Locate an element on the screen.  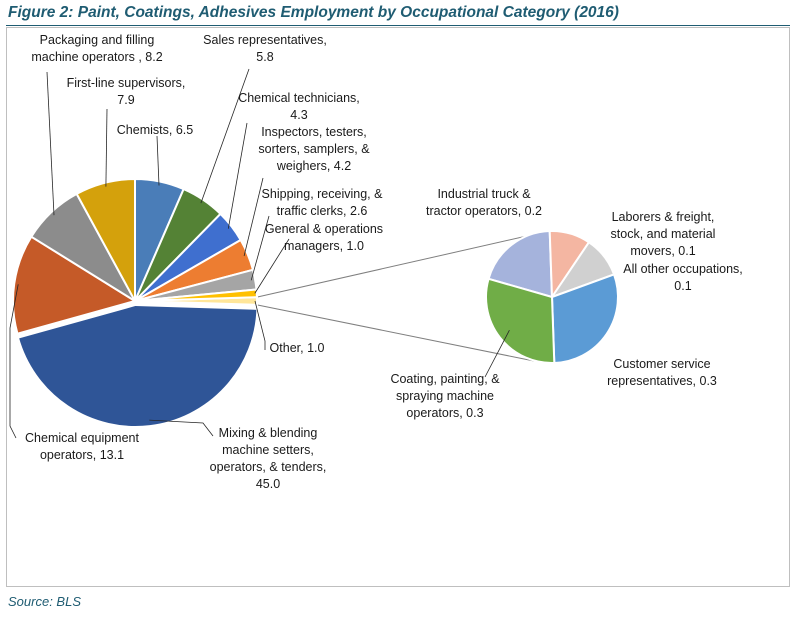
source-note: Source: BLS is located at coordinates (44, 601).